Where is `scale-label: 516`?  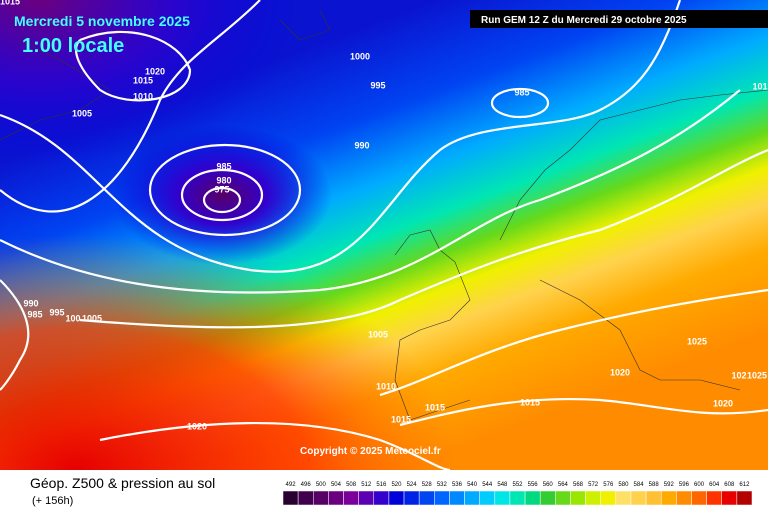 scale-label: 516 is located at coordinates (381, 485).